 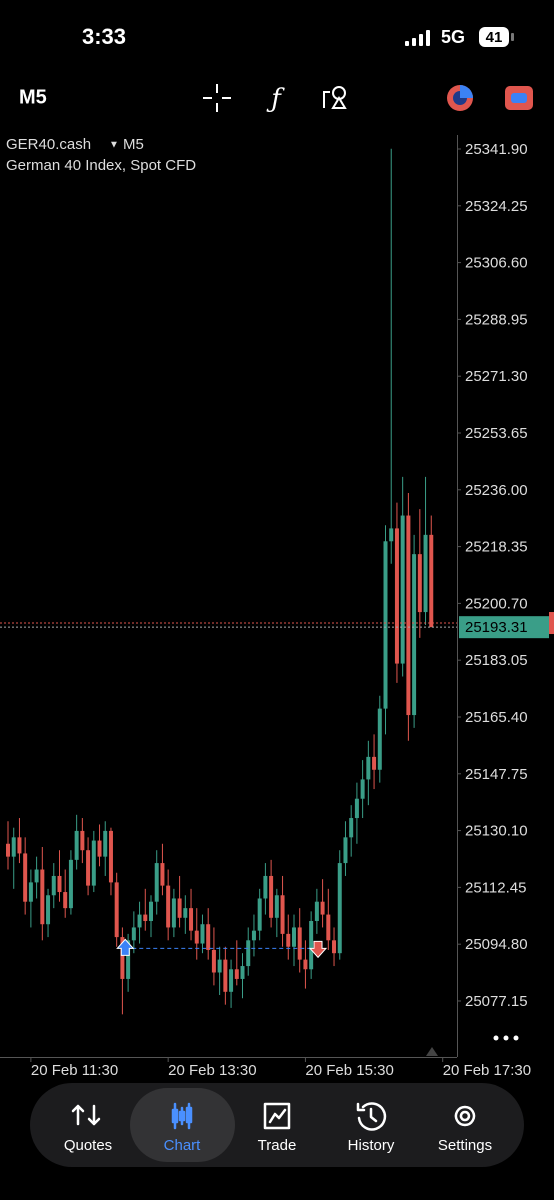 I want to click on y-tick-label: 25200.70, so click(x=496, y=603).